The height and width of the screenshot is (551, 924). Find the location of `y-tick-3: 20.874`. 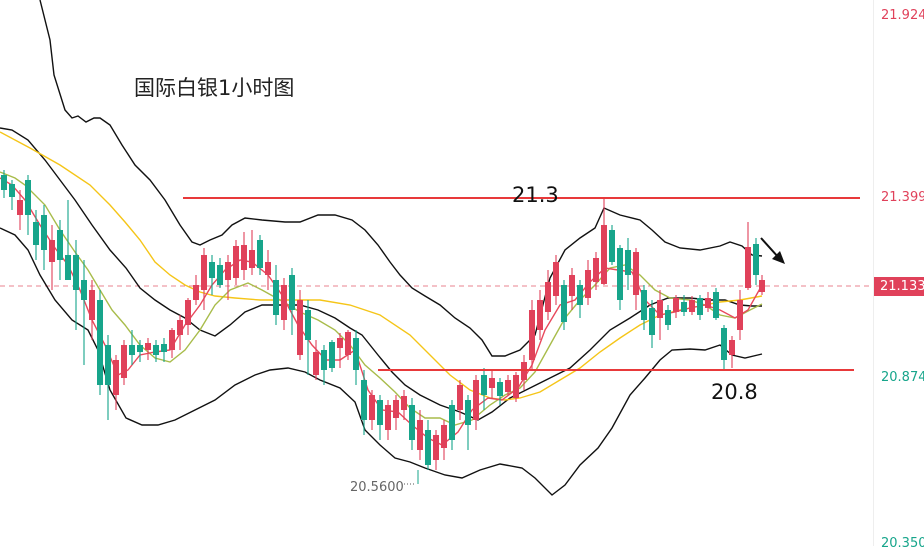

y-tick-3: 20.874 is located at coordinates (902, 377).